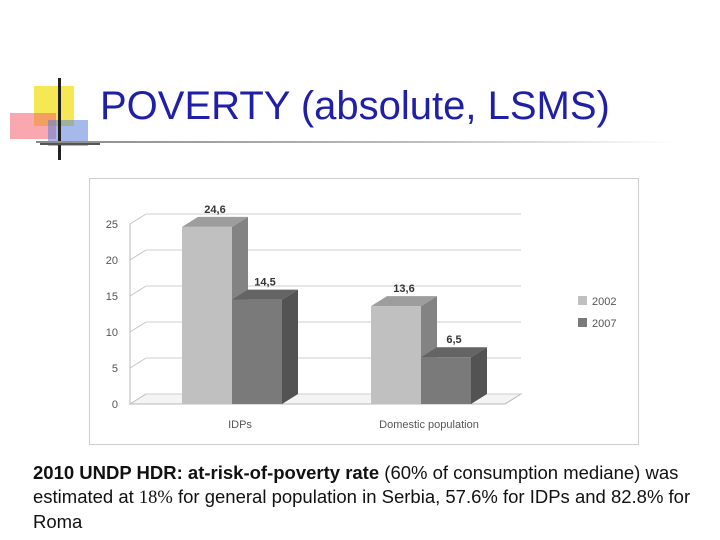 The width and height of the screenshot is (720, 540). I want to click on y-tick-label-3: 15, so click(112, 297).